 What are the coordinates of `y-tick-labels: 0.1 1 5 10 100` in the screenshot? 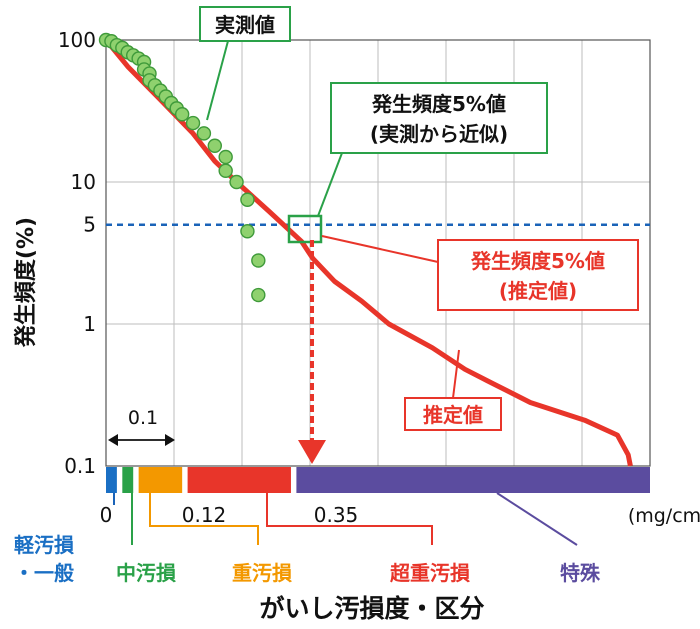 It's located at (77, 253).